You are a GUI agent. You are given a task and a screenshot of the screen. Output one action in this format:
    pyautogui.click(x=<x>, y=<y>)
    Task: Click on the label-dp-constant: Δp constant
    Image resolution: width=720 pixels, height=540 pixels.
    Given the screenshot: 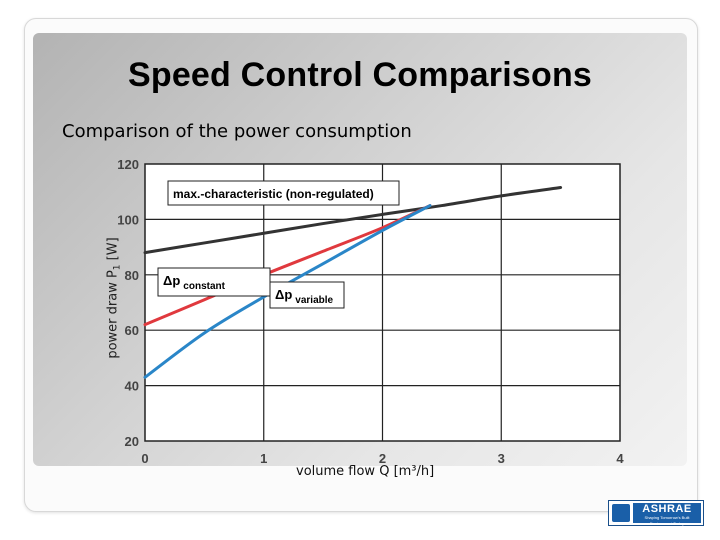 What is the action you would take?
    pyautogui.click(x=214, y=282)
    